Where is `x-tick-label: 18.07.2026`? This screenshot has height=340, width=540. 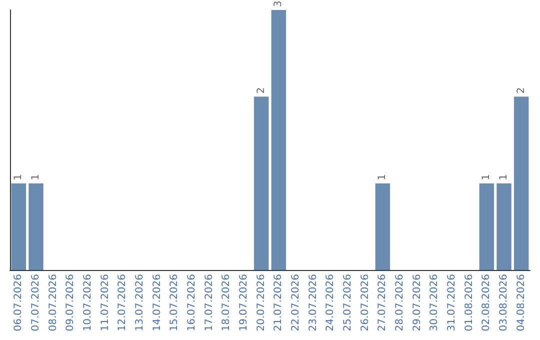
x-tick-label: 18.07.2026 is located at coordinates (226, 303).